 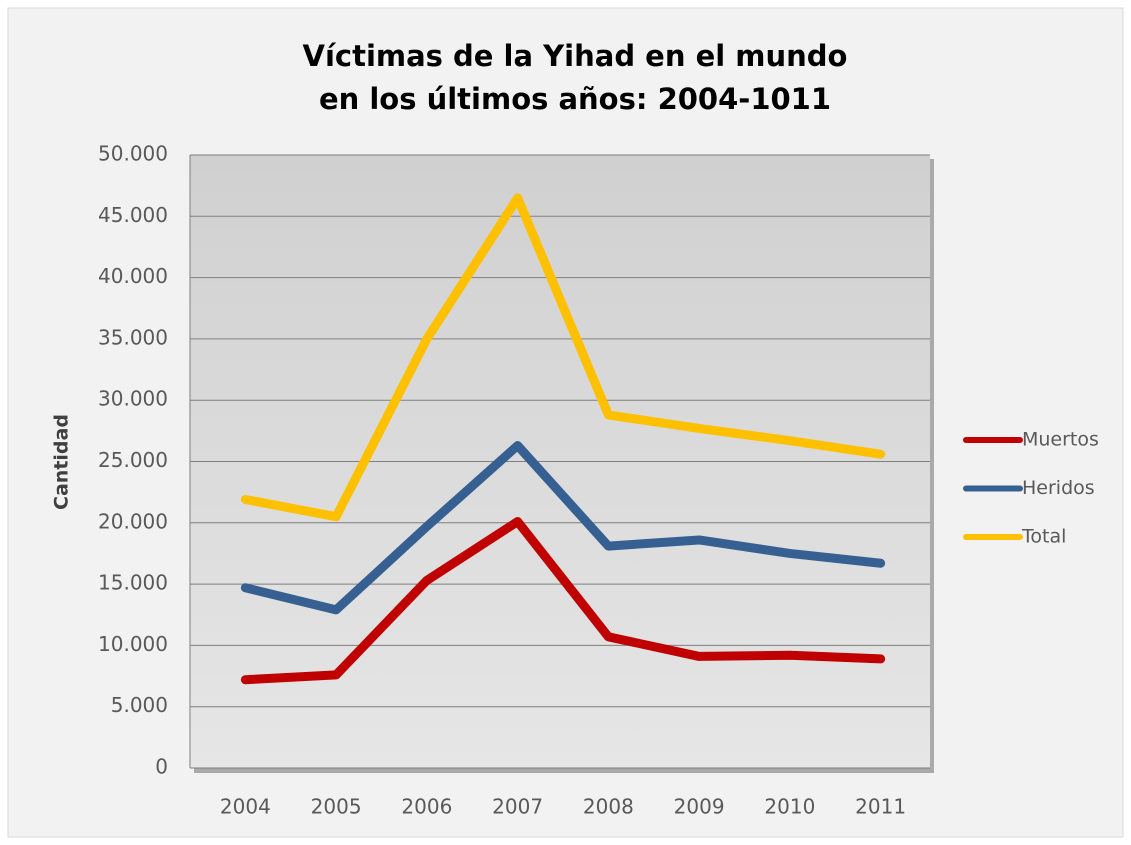 I want to click on x-tick-label: 2006, so click(x=426, y=807).